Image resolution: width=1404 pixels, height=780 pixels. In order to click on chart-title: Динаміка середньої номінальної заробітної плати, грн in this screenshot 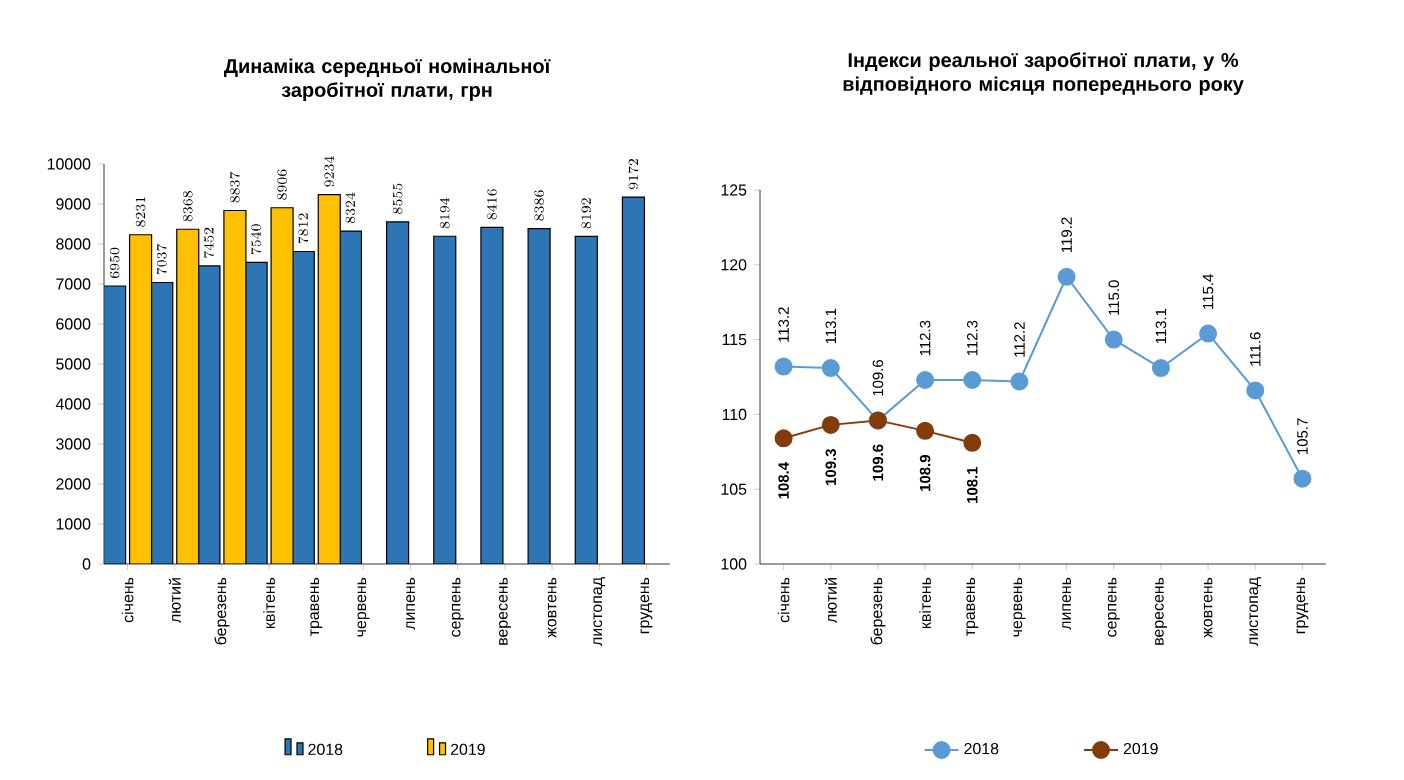, I will do `click(387, 79)`.